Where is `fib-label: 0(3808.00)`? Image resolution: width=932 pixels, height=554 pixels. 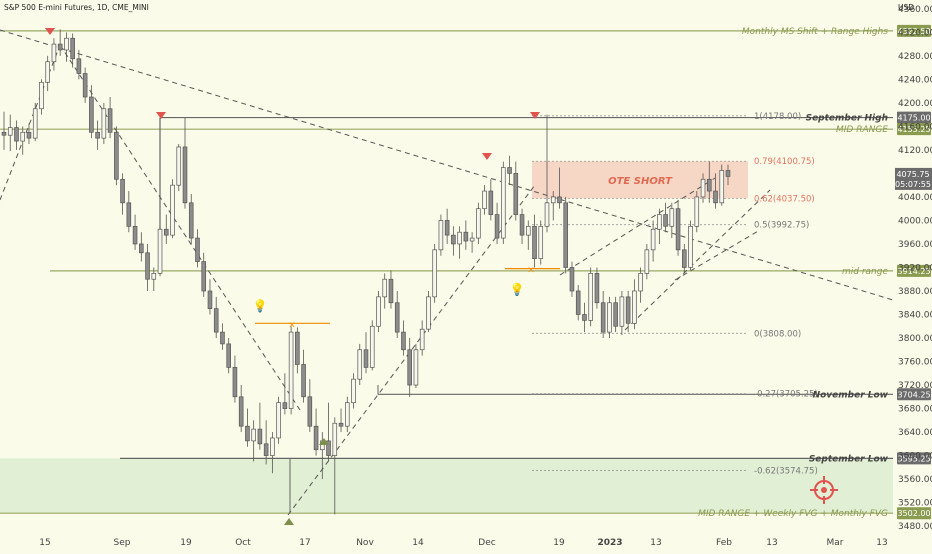 fib-label: 0(3808.00) is located at coordinates (777, 334).